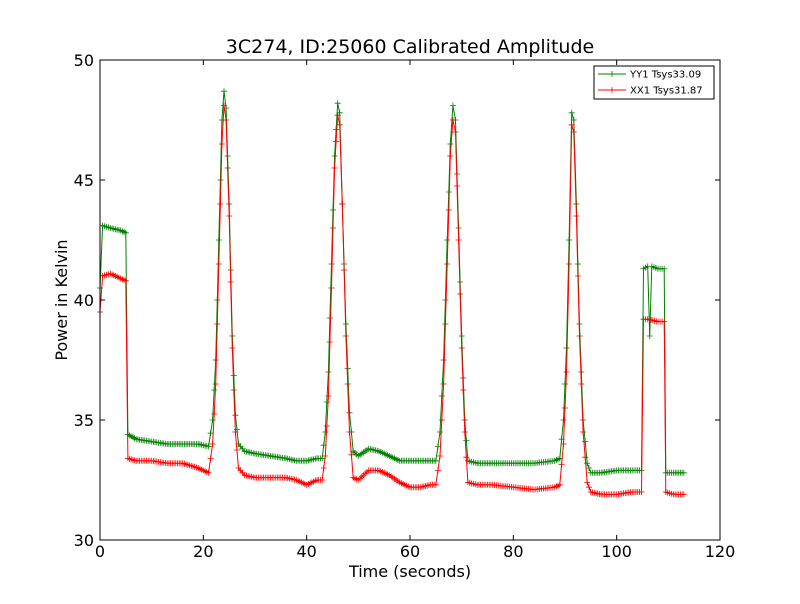 The image size is (800, 604). What do you see at coordinates (410, 551) in the screenshot?
I see `x-tick-label: 60` at bounding box center [410, 551].